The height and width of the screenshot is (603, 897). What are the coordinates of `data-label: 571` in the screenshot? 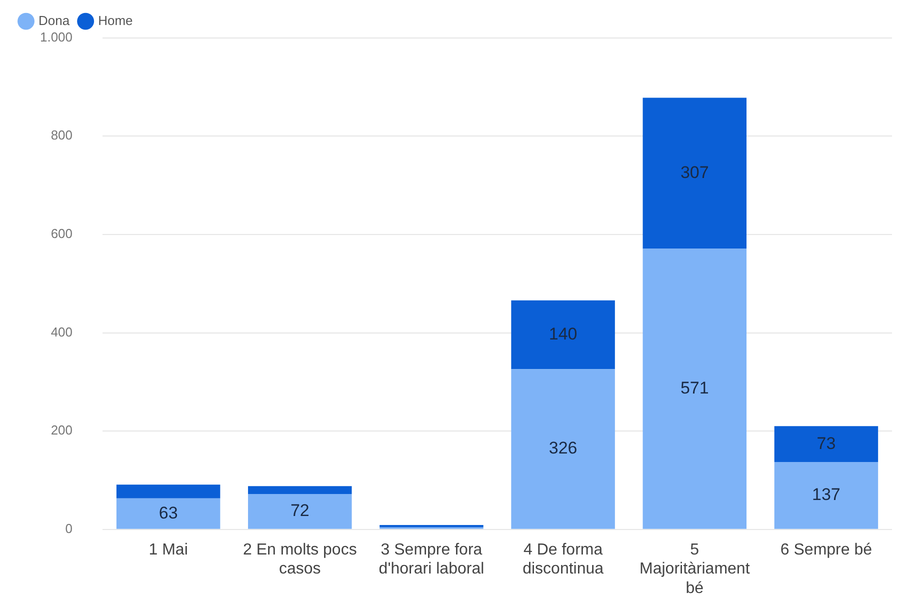 It's located at (694, 388).